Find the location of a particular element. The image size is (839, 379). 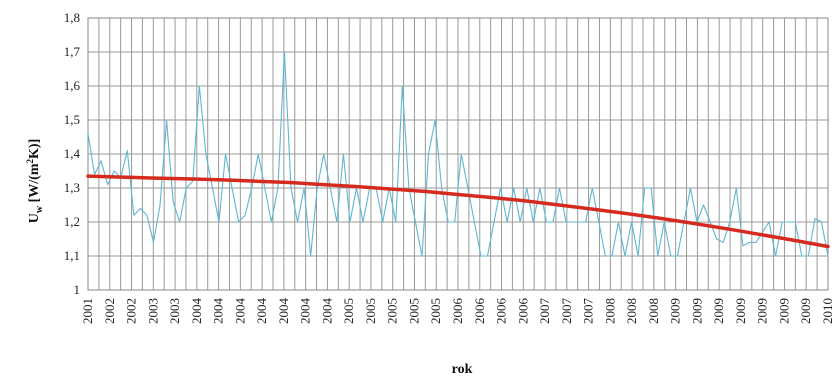

y-tick-label: 1,4 is located at coordinates (72, 153).